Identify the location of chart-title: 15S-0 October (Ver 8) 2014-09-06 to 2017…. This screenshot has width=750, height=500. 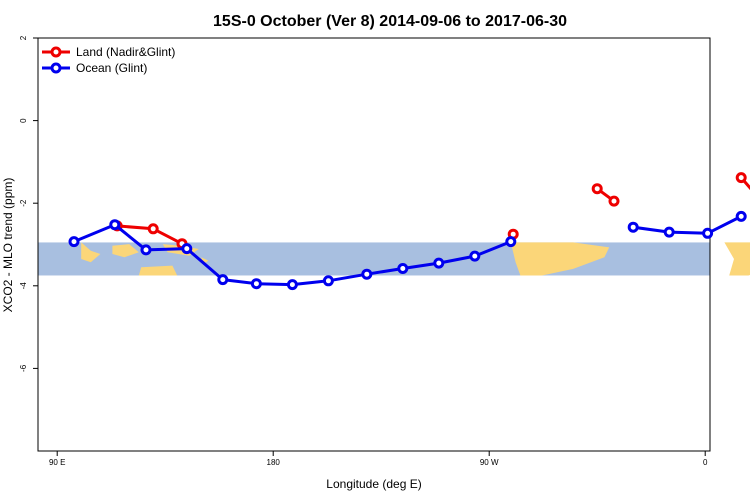
(390, 21).